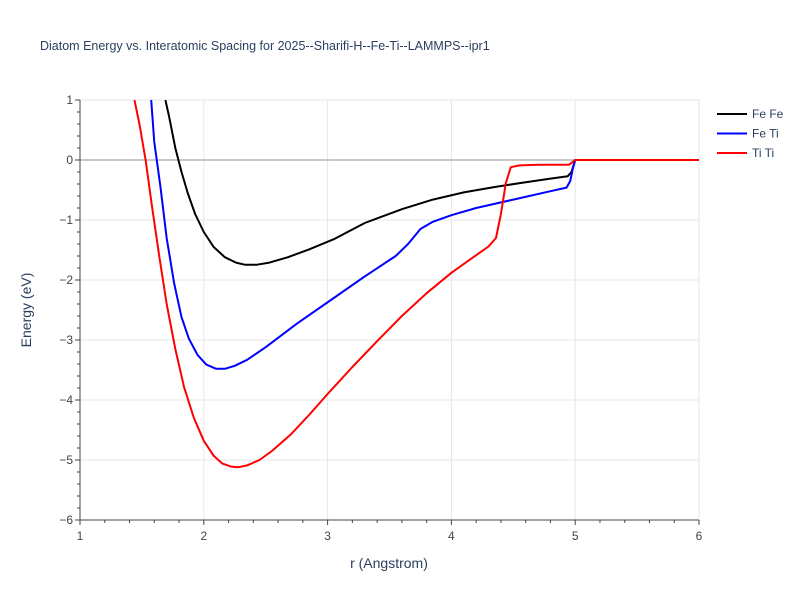 This screenshot has height=605, width=800. What do you see at coordinates (750, 114) in the screenshot?
I see `legend-item-fe-fe: Fe Fe` at bounding box center [750, 114].